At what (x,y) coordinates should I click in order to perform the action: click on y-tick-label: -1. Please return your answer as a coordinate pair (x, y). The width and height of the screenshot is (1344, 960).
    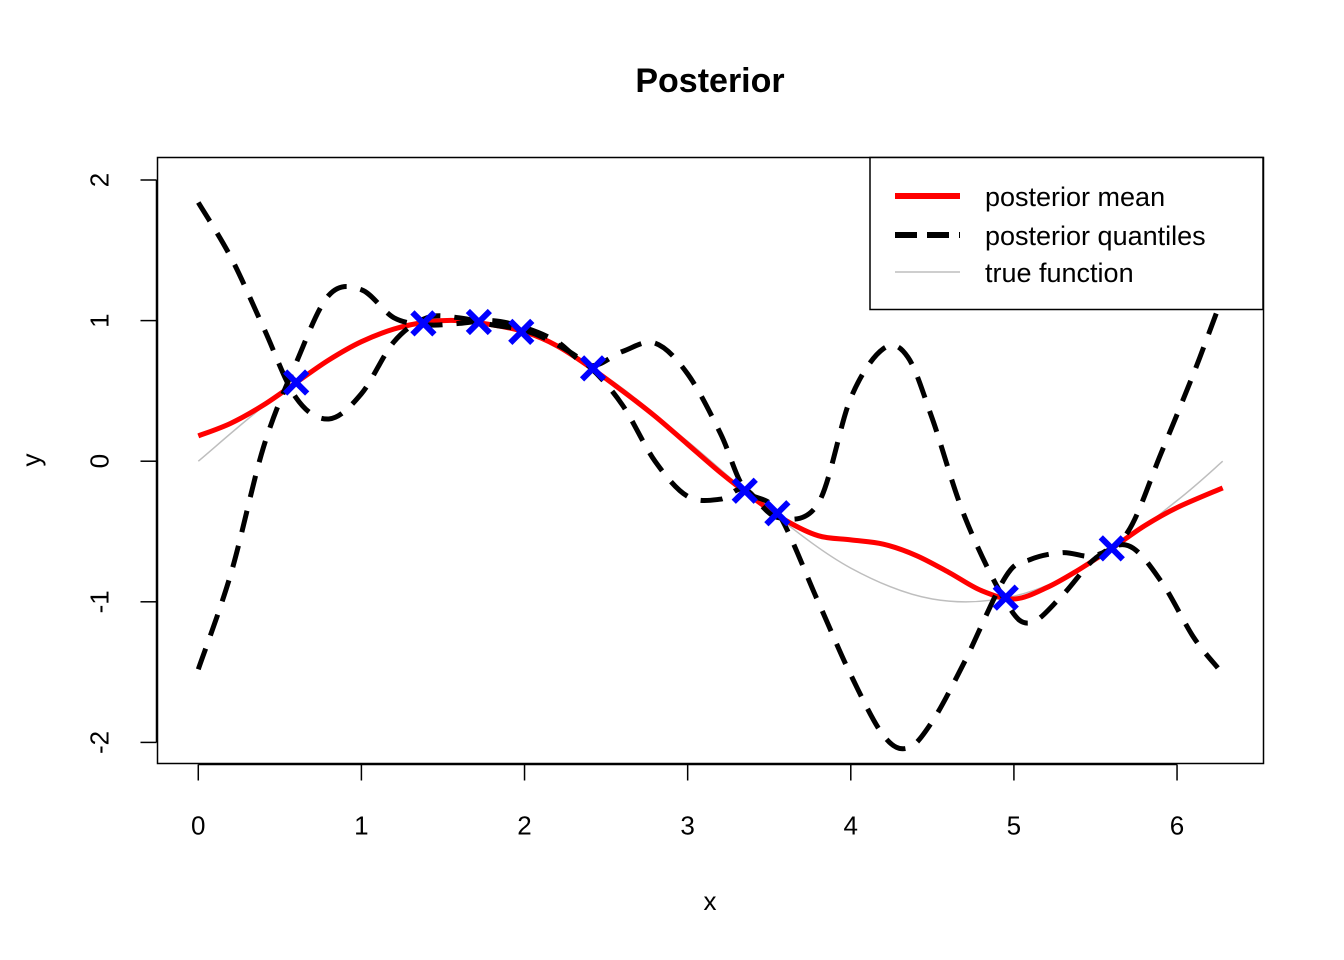
    Looking at the image, I should click on (100, 601).